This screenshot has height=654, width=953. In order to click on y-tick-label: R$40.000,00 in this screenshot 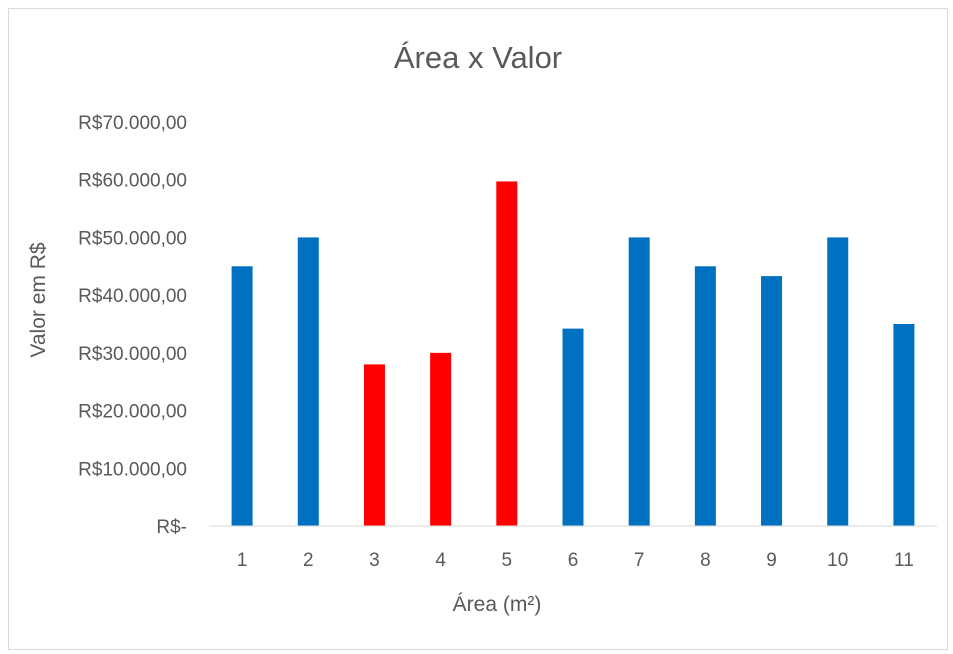, I will do `click(132, 296)`.